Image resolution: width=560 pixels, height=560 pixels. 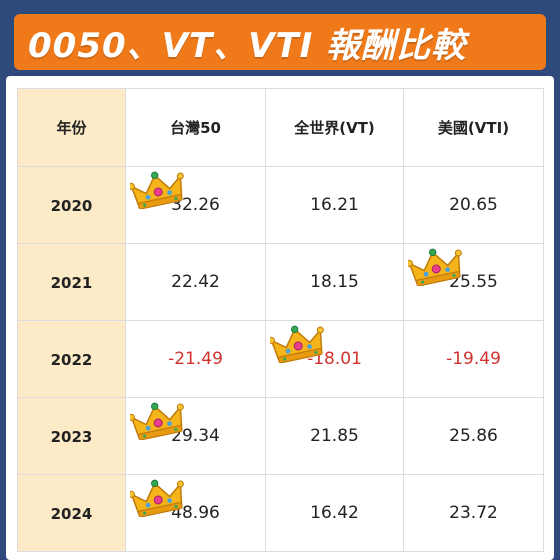 I want to click on value-cell: 16.21, so click(x=334, y=205).